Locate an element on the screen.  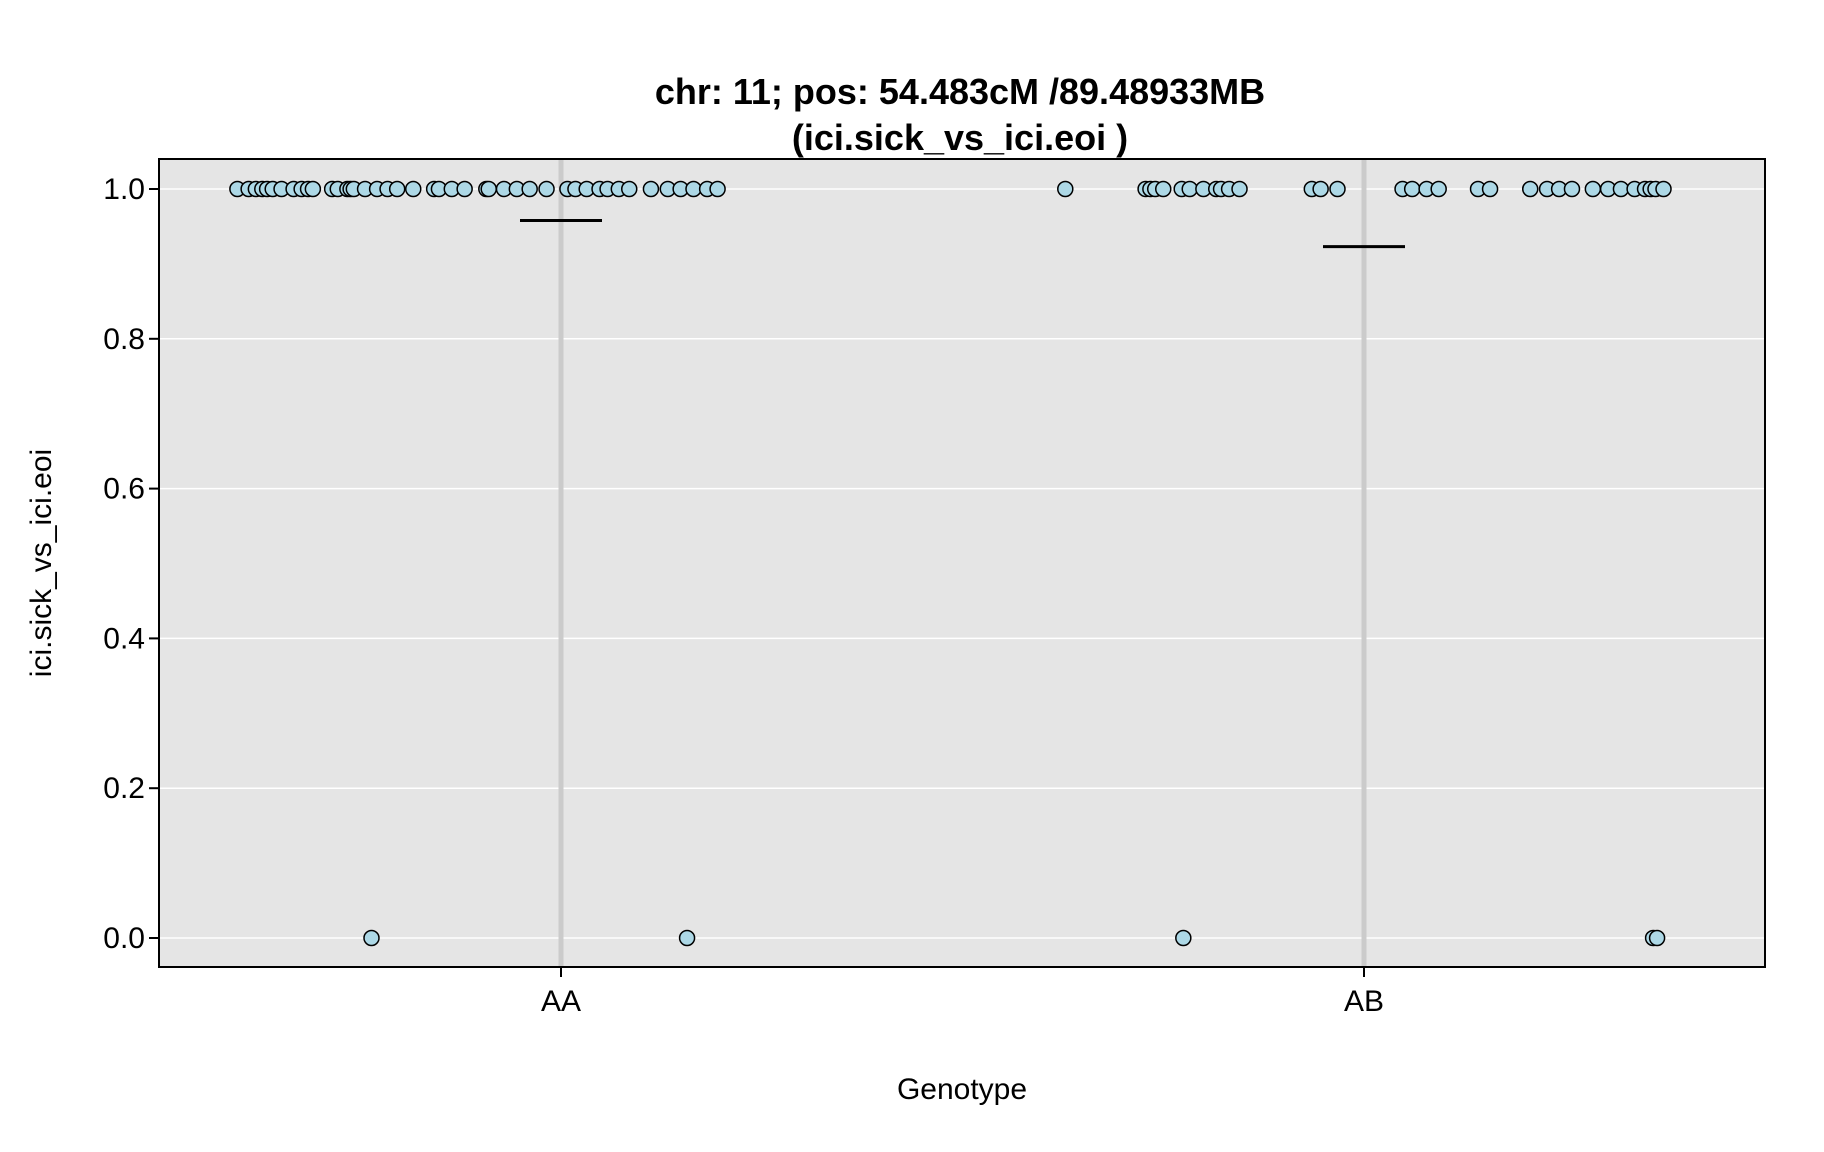
y-tick-label: 0.6 is located at coordinates (124, 489).